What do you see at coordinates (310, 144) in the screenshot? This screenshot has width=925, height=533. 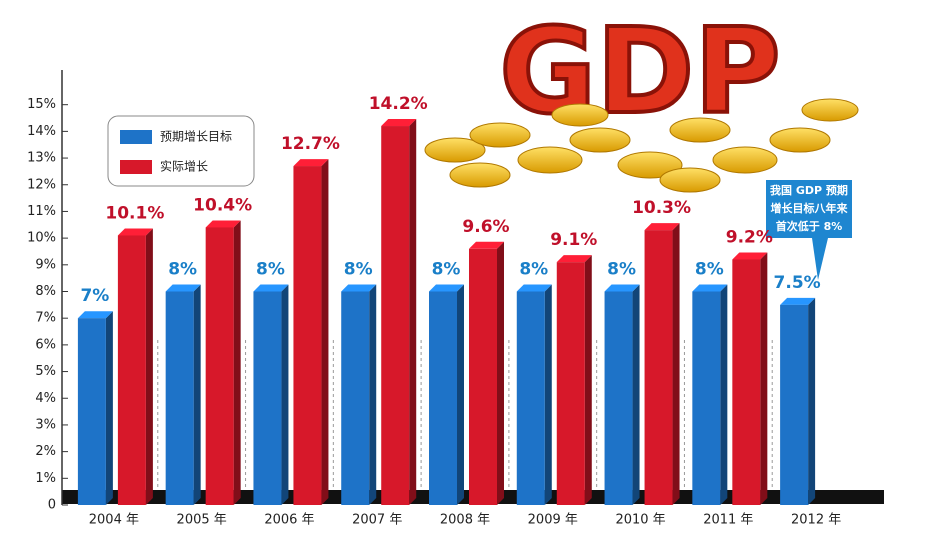 I see `value-label: 12.7%` at bounding box center [310, 144].